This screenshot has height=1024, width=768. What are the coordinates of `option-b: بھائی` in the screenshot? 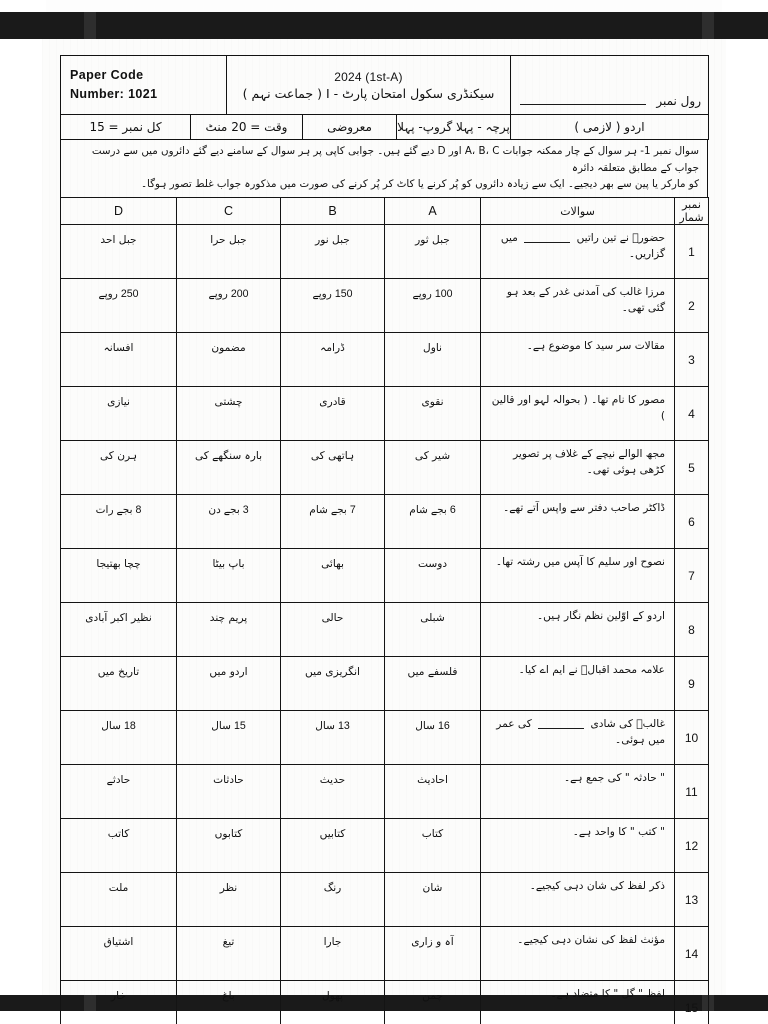 It's located at (332, 576).